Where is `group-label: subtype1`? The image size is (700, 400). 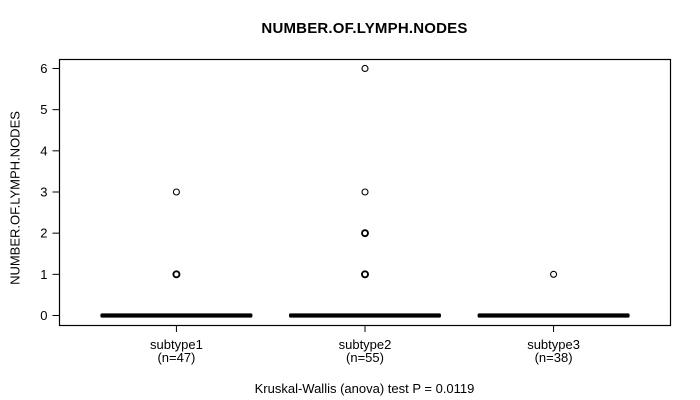 group-label: subtype1 is located at coordinates (176, 344).